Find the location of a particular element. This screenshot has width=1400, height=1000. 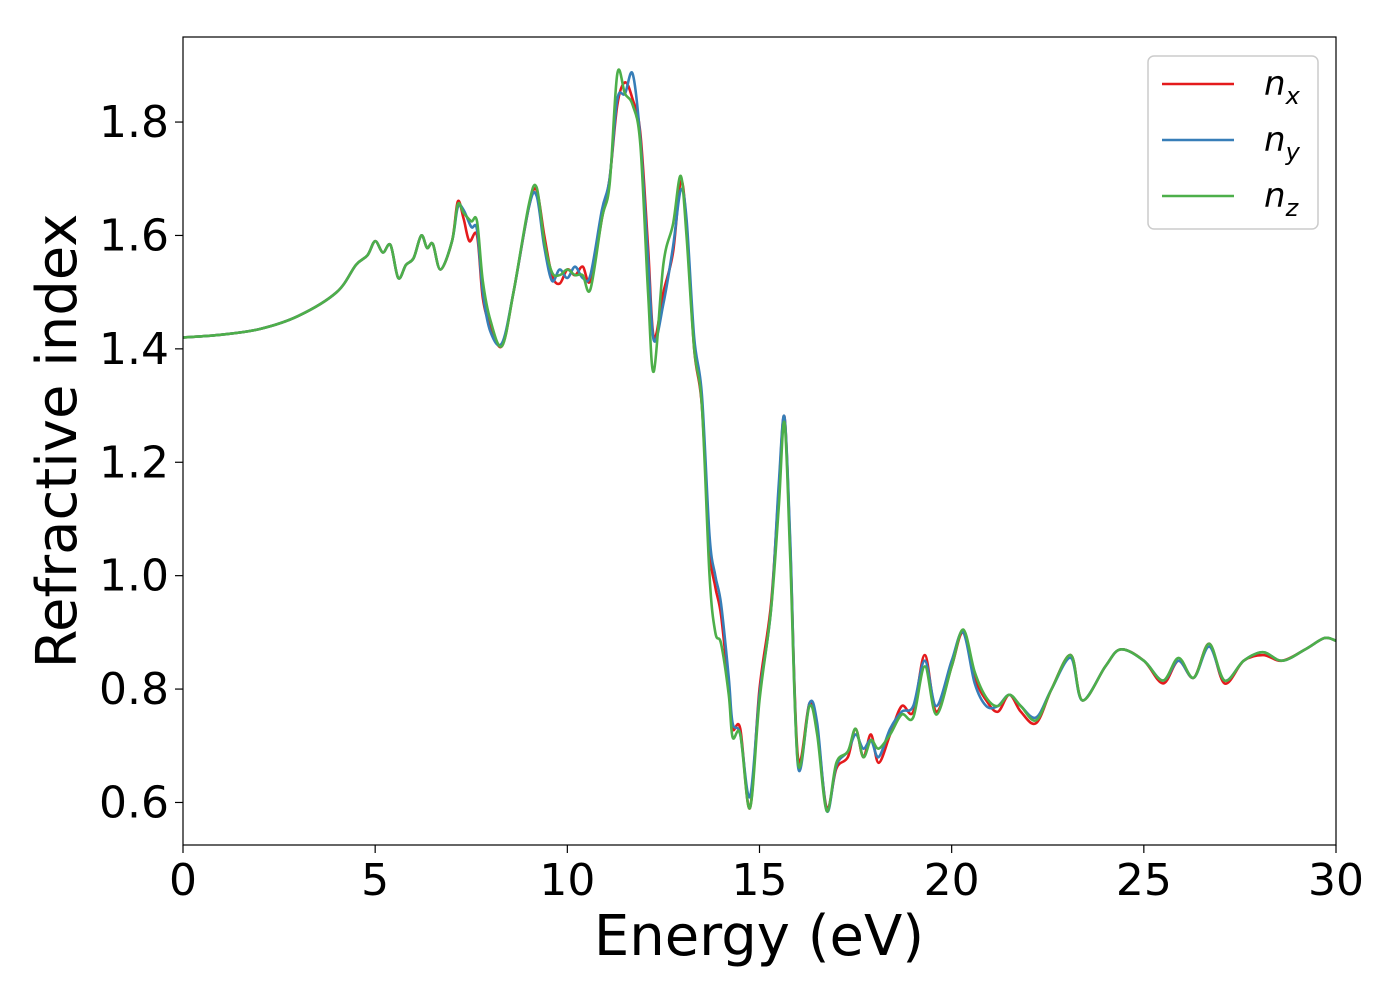

x-axis: 0 5 10 15 20 25 30 is located at coordinates (766, 875).